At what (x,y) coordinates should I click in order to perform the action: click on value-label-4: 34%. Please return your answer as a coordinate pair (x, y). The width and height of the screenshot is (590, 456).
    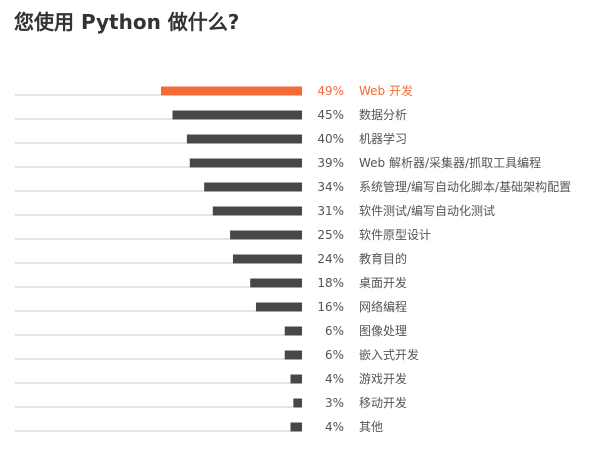
    Looking at the image, I should click on (330, 187).